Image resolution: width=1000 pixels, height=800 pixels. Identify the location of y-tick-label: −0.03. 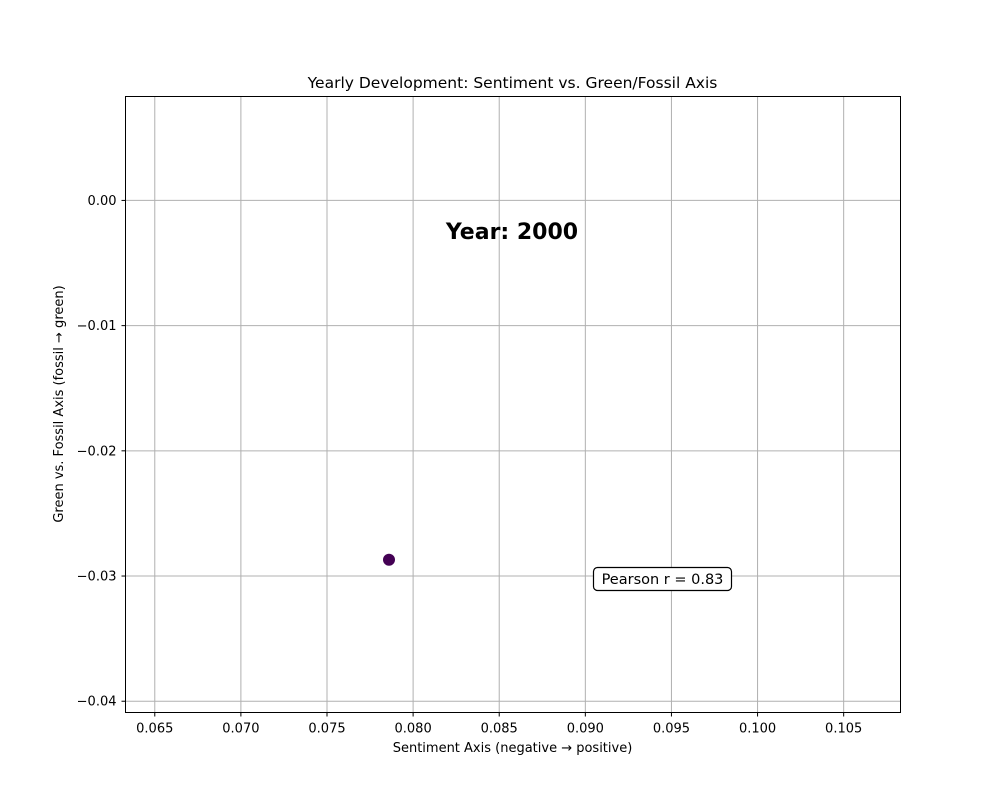
(97, 577).